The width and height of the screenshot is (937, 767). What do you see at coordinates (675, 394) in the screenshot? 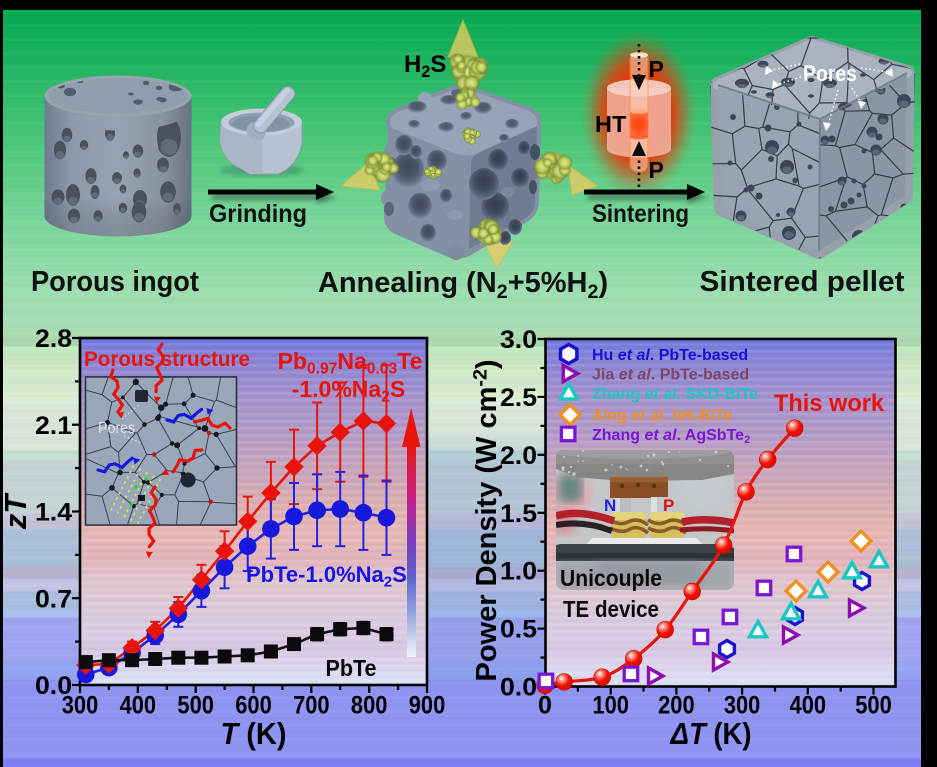
I see `svg-text: Zhang et al. SKD-BiTe` at bounding box center [675, 394].